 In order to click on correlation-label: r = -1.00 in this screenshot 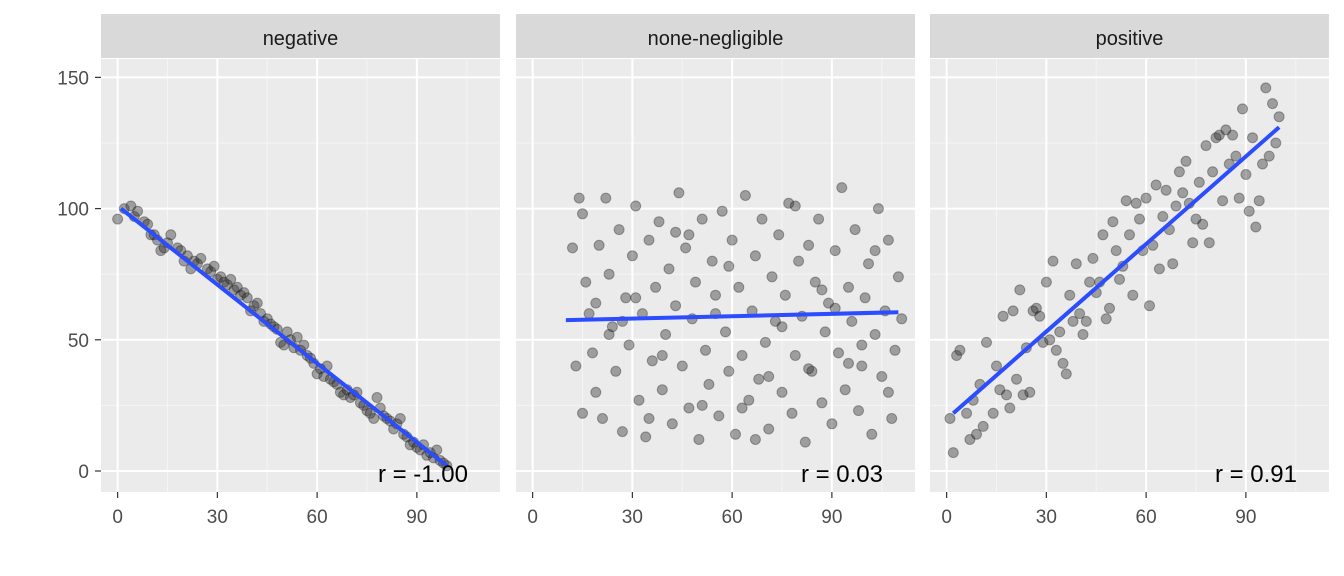, I will do `click(423, 474)`.